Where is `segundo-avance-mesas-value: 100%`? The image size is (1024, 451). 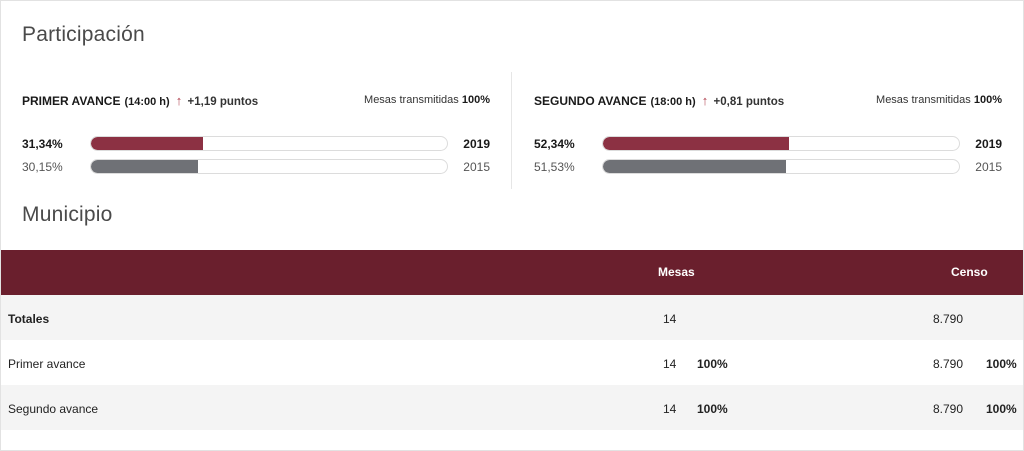 segundo-avance-mesas-value: 100% is located at coordinates (987, 100).